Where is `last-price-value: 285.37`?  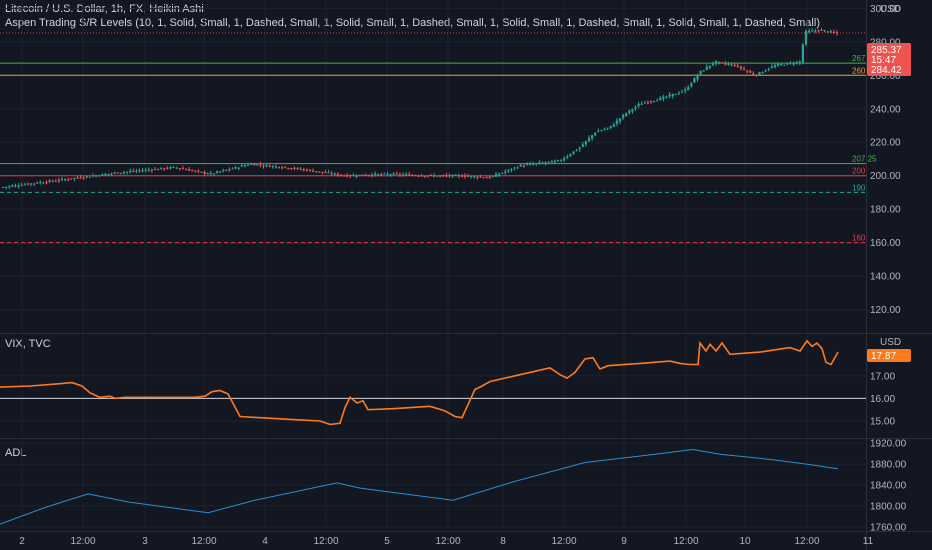
last-price-value: 285.37 is located at coordinates (886, 50).